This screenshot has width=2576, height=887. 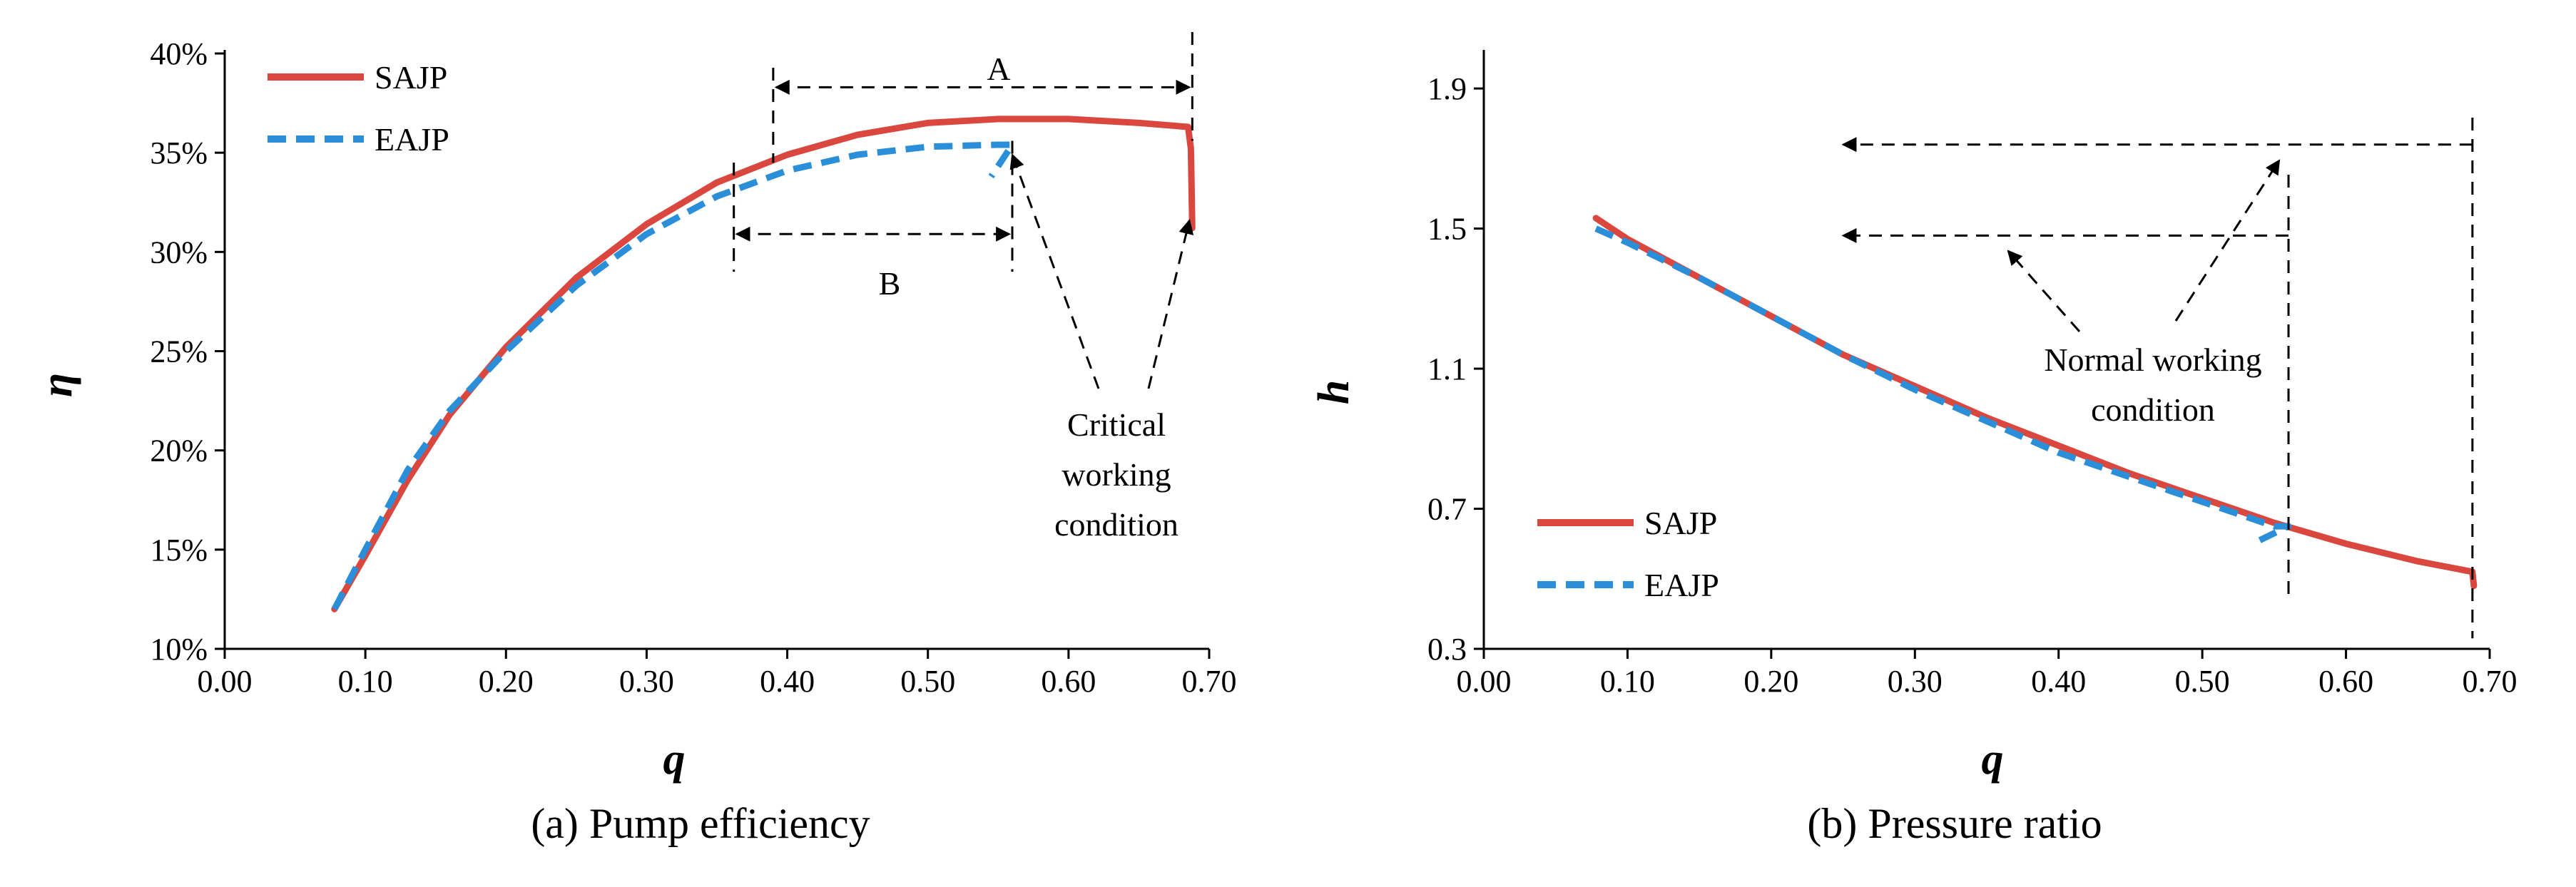 I want to click on y-tick-label-a: 20%, so click(x=179, y=451).